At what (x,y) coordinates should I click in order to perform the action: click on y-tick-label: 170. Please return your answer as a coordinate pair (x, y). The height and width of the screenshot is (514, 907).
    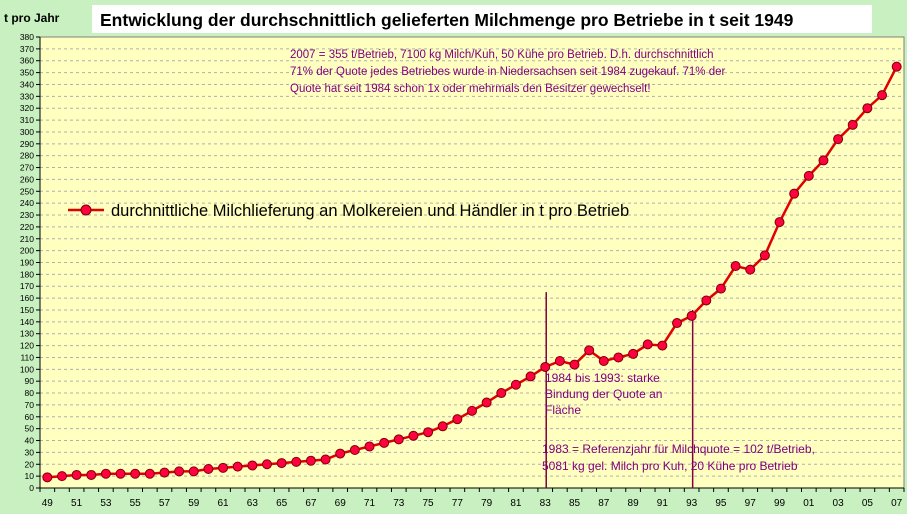
    Looking at the image, I should click on (27, 286).